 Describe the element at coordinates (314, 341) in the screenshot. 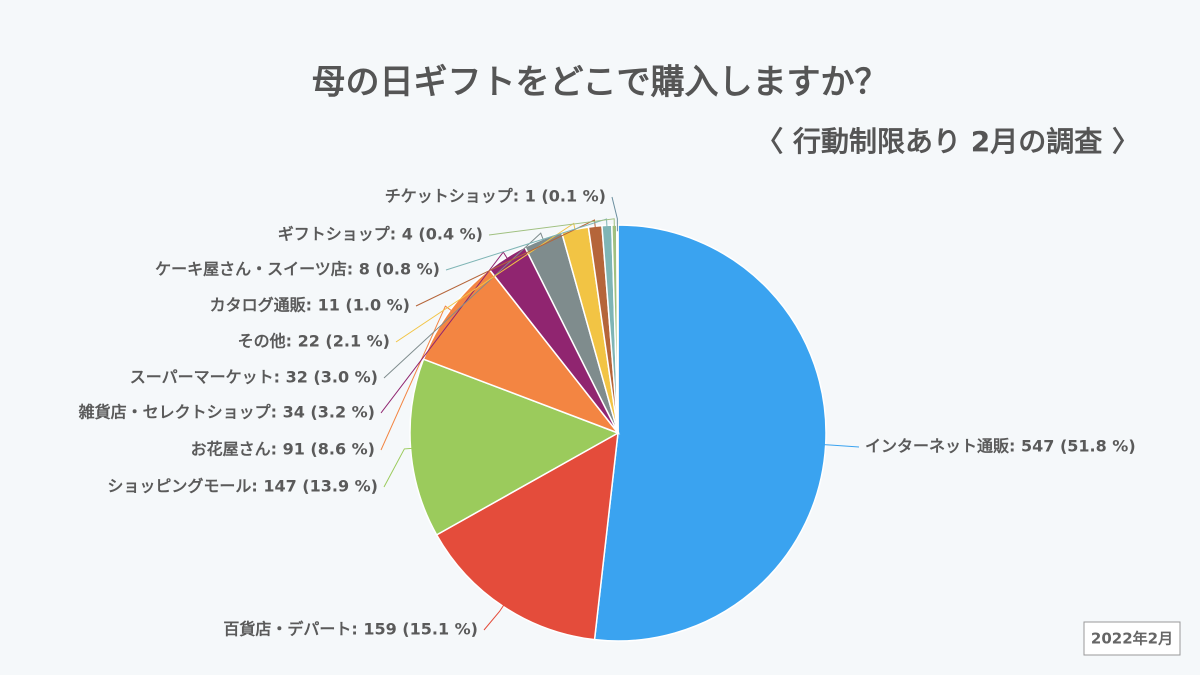

I see `data-label: その他: 22 (2.1 %)` at that location.